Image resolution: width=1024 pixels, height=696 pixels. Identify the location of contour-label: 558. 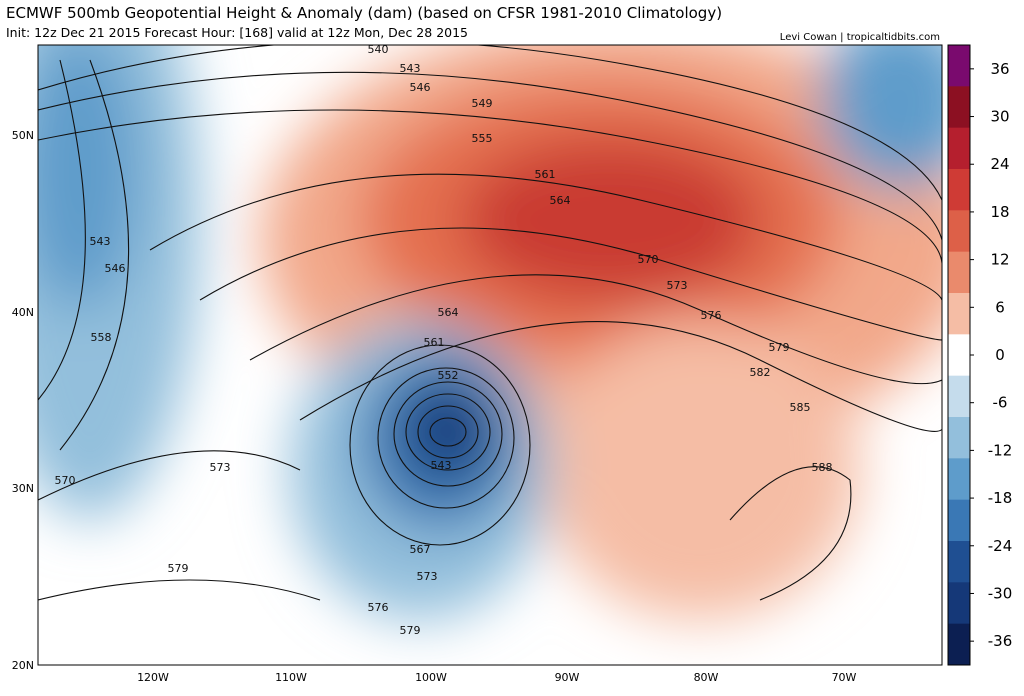
(101, 337).